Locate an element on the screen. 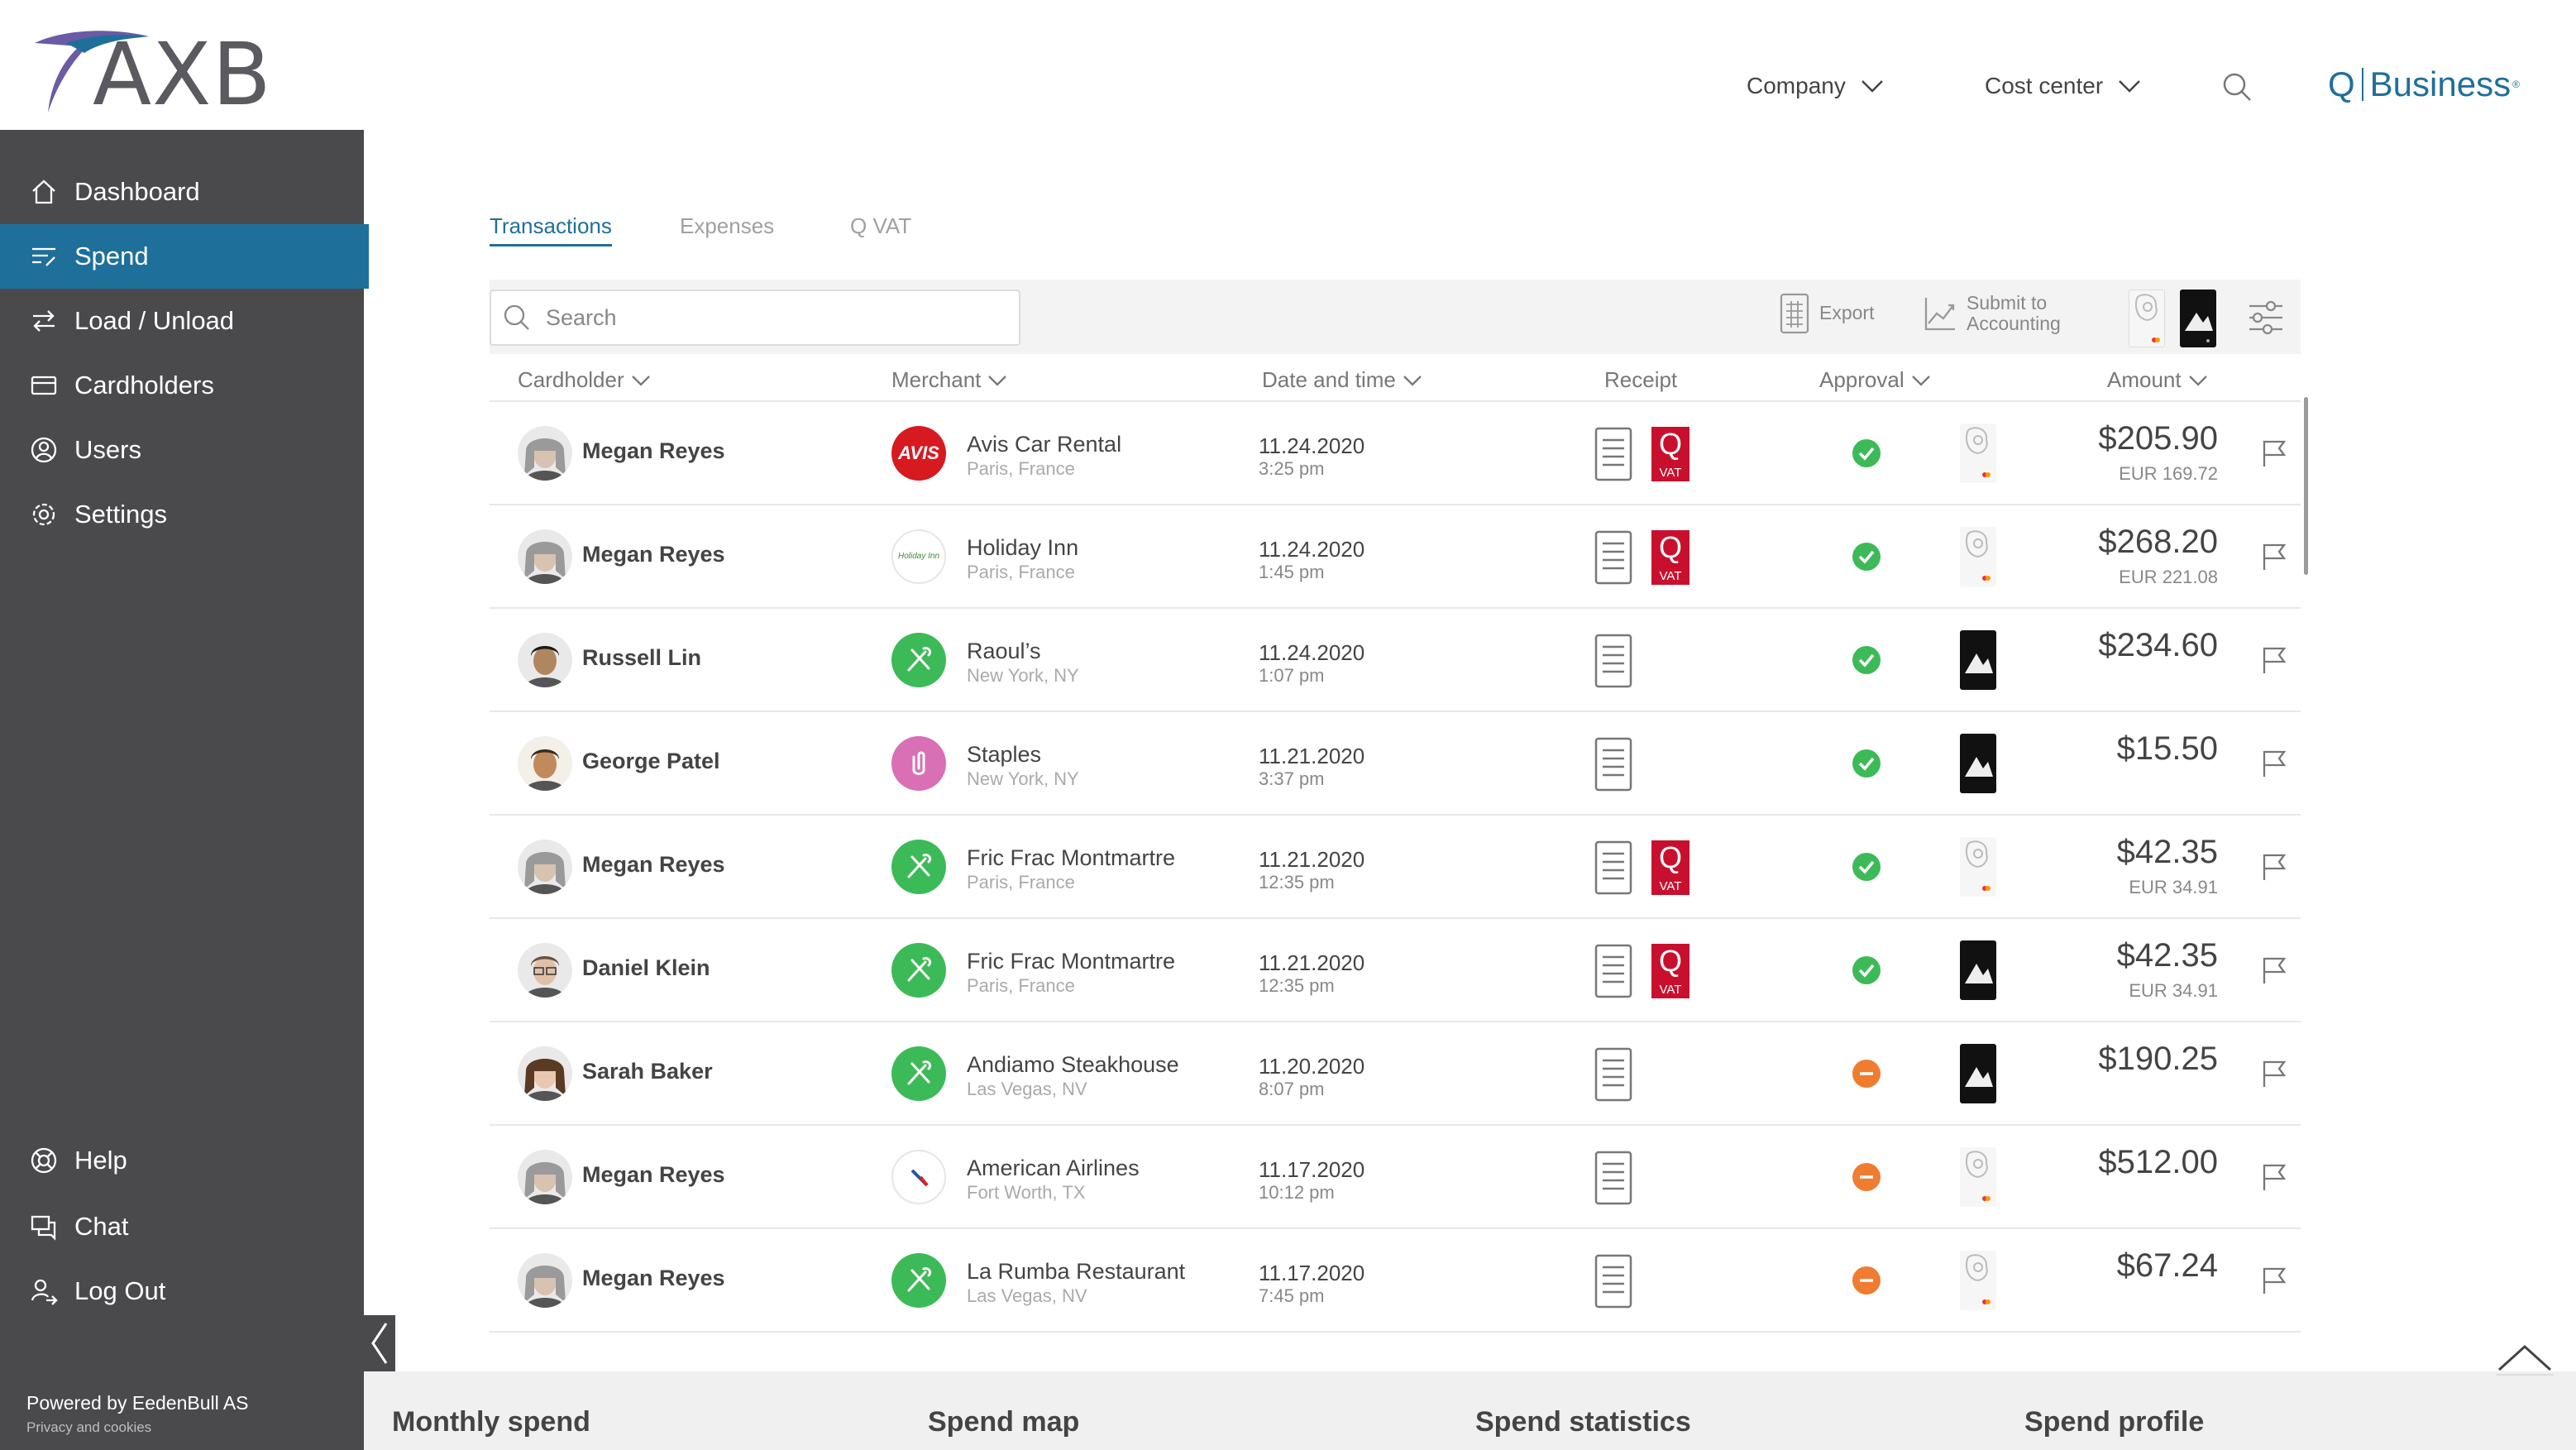  cardholder-name: Daniel Klein is located at coordinates (646, 967).